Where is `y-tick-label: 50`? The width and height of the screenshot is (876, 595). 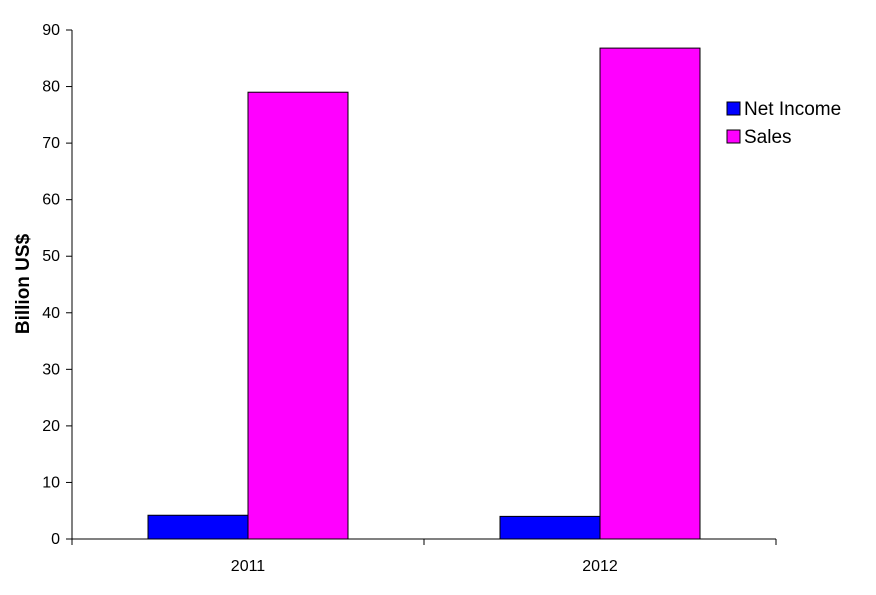
y-tick-label: 50 is located at coordinates (51, 256).